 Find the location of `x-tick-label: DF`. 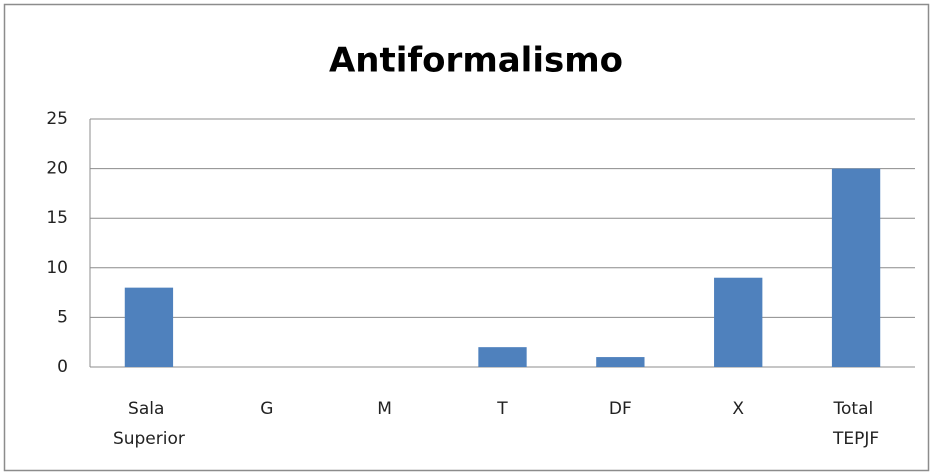

x-tick-label: DF is located at coordinates (620, 409).